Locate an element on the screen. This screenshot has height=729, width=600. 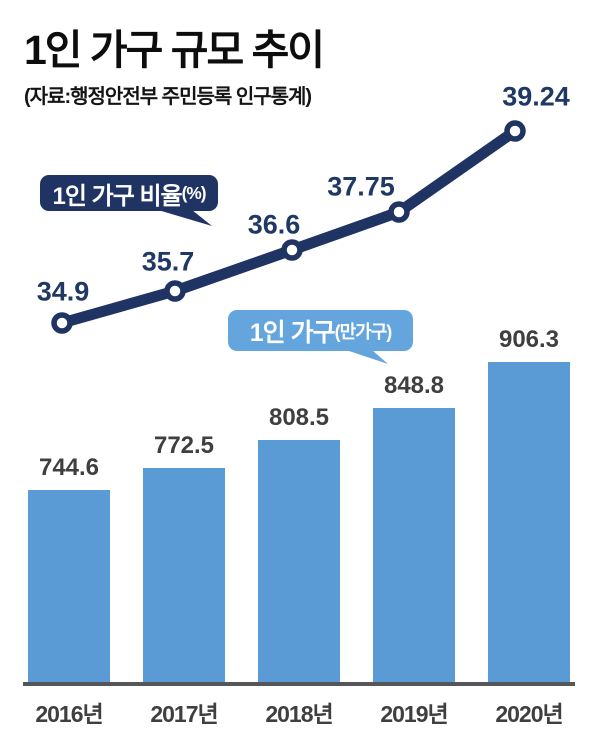
x-axis-label: 2018년 is located at coordinates (299, 714).